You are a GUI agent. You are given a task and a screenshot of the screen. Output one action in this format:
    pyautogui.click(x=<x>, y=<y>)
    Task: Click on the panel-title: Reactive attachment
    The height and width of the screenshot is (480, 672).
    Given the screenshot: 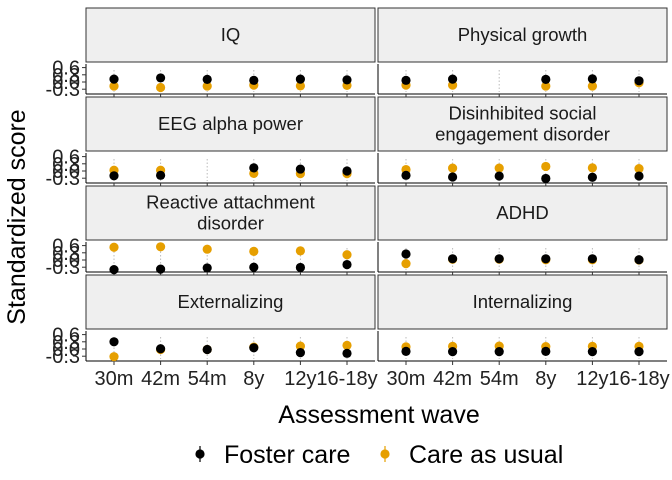 What is the action you would take?
    pyautogui.click(x=230, y=202)
    